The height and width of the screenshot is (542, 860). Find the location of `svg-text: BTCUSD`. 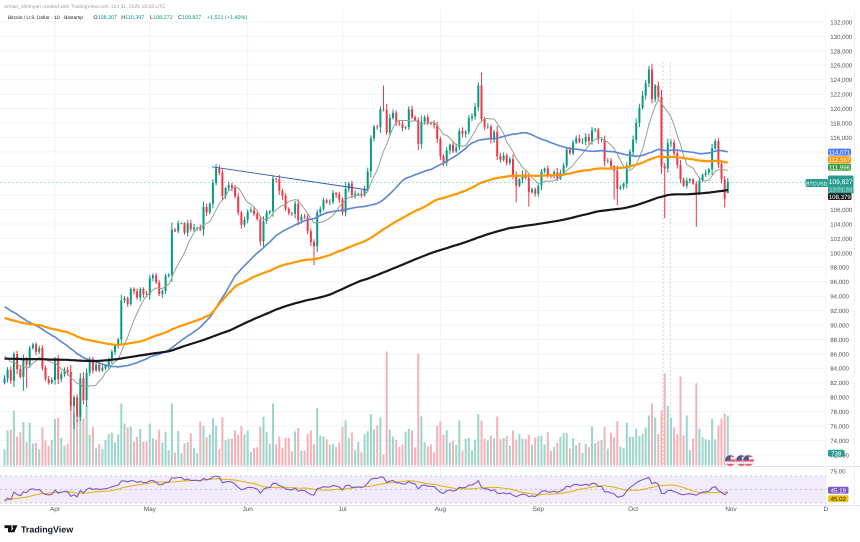

svg-text: BTCUSD is located at coordinates (817, 184).